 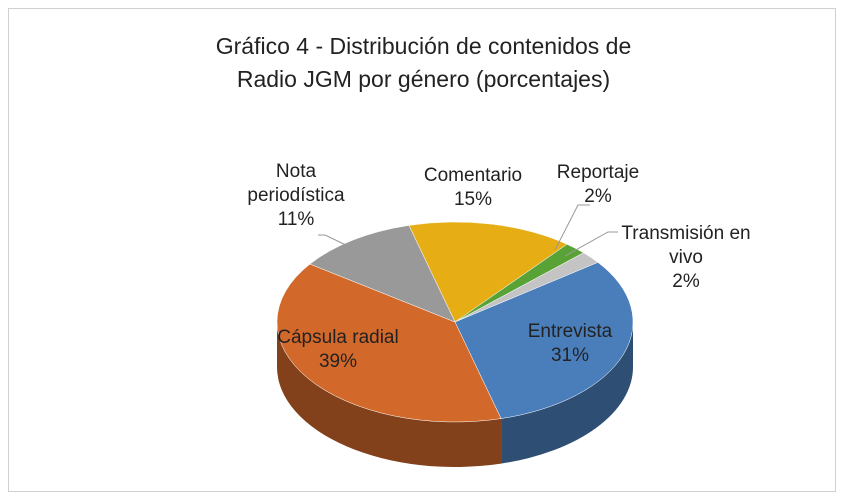 I want to click on data-label-category: Comentario, so click(x=473, y=175).